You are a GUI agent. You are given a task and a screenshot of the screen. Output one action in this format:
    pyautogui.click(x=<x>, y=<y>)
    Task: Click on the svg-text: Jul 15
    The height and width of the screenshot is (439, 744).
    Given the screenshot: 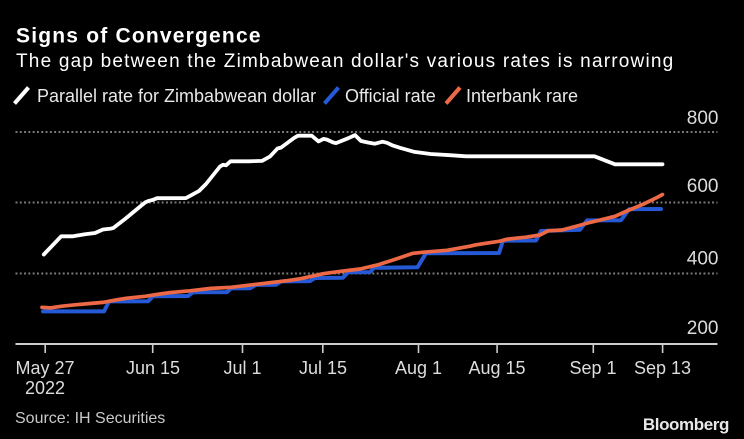 What is the action you would take?
    pyautogui.click(x=323, y=368)
    